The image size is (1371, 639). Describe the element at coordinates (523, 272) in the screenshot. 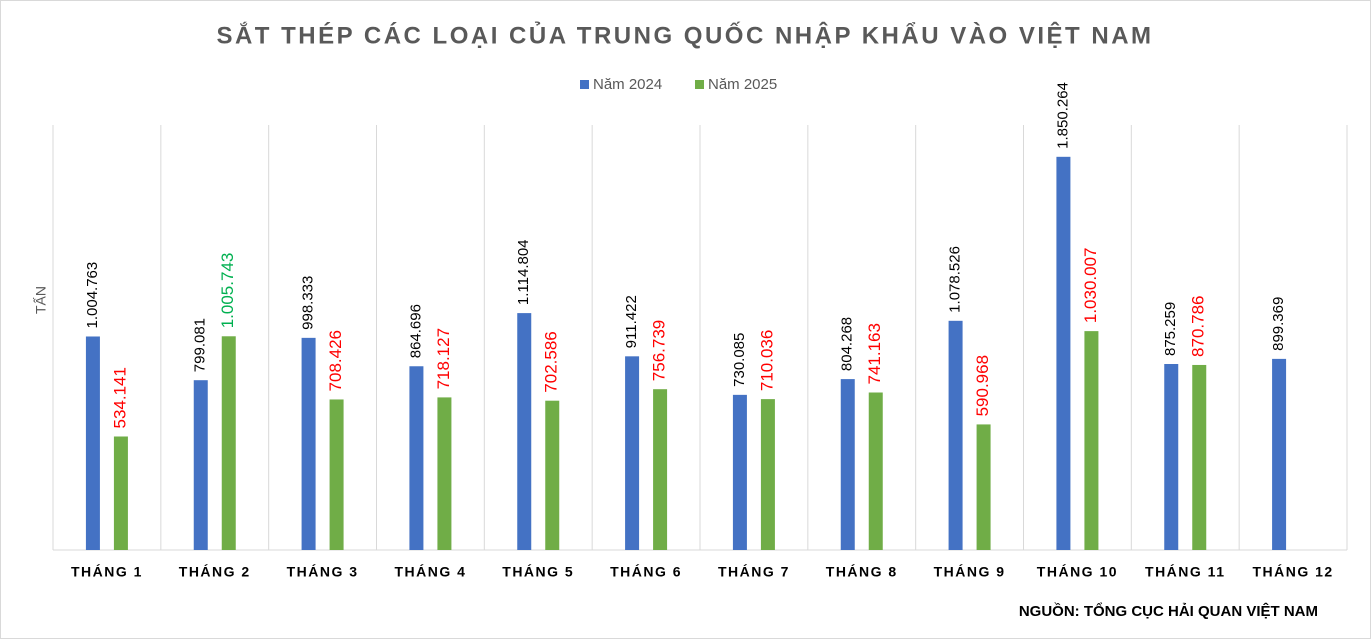

I see `value-label: 1.114.804` at that location.